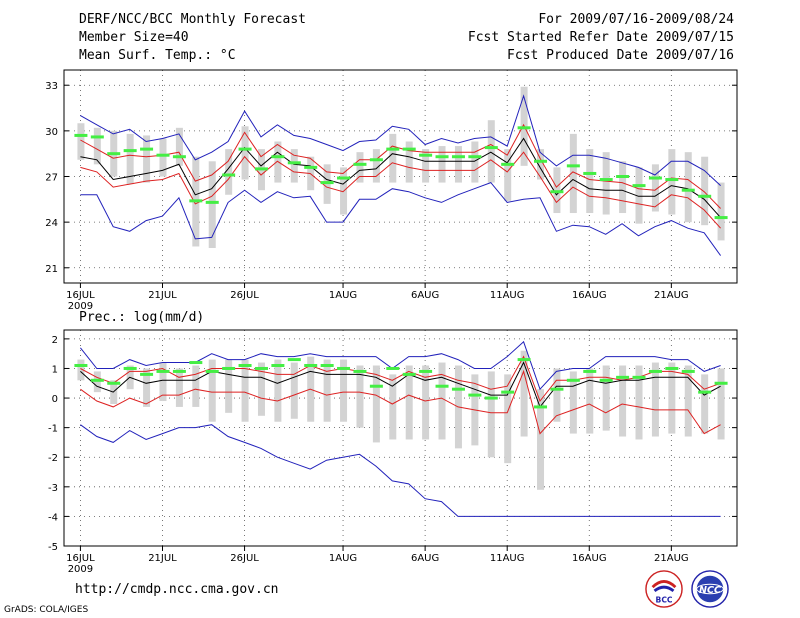  I want to click on temp-mean-line, so click(400, 177).